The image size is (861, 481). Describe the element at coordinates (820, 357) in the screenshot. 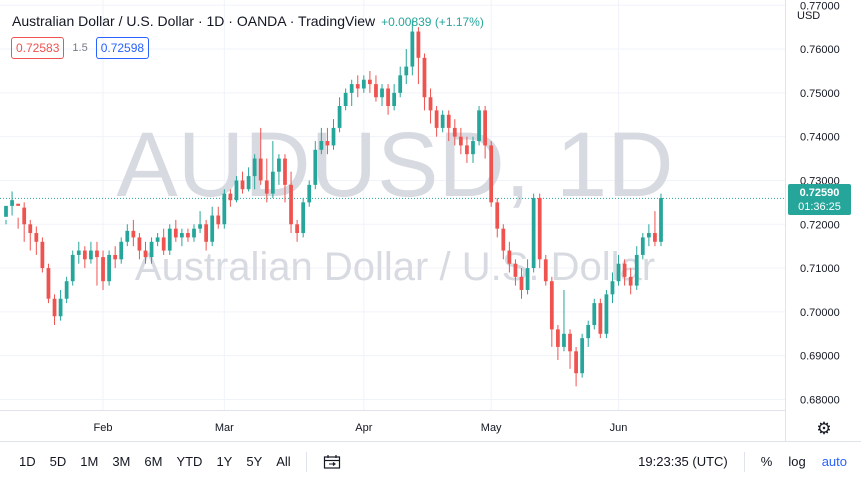

I see `price-tick-label: 0.69000` at that location.